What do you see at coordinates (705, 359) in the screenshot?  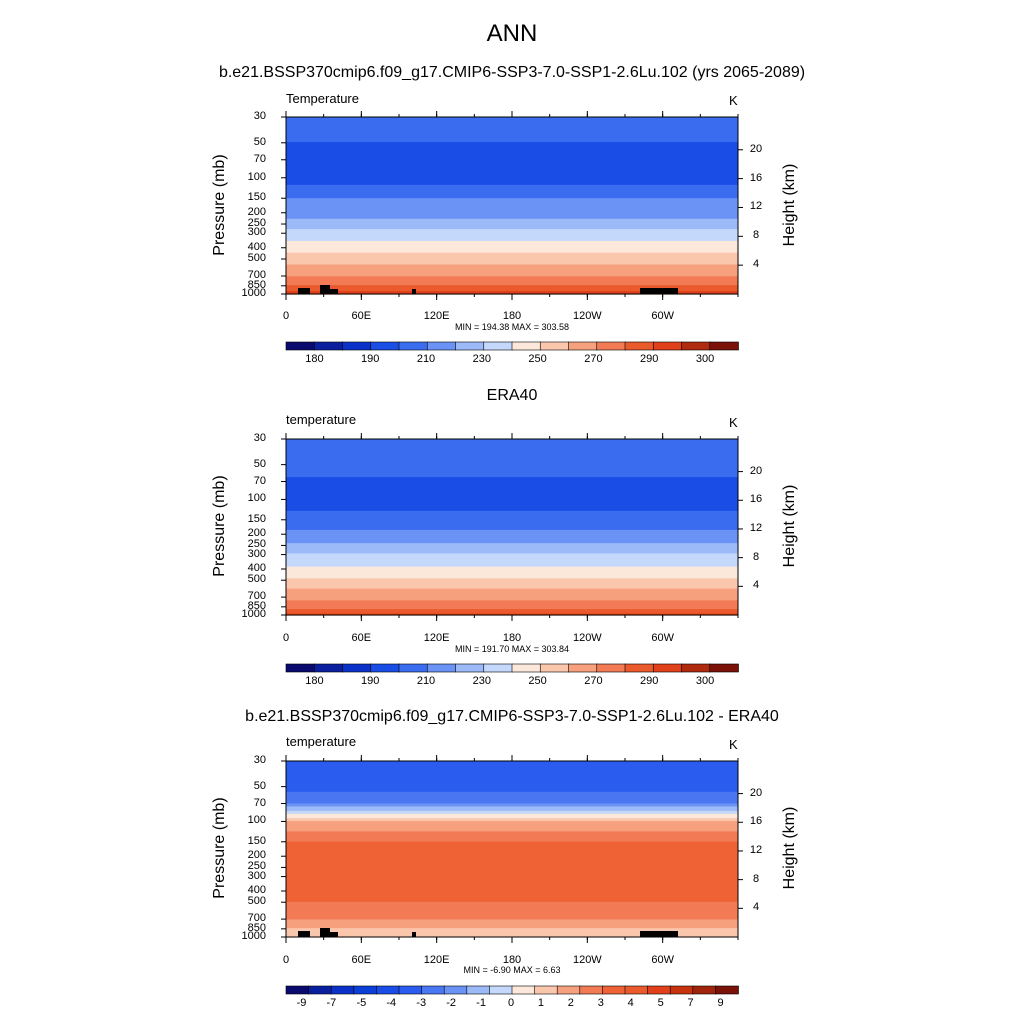 I see `colorbar-label: 300` at bounding box center [705, 359].